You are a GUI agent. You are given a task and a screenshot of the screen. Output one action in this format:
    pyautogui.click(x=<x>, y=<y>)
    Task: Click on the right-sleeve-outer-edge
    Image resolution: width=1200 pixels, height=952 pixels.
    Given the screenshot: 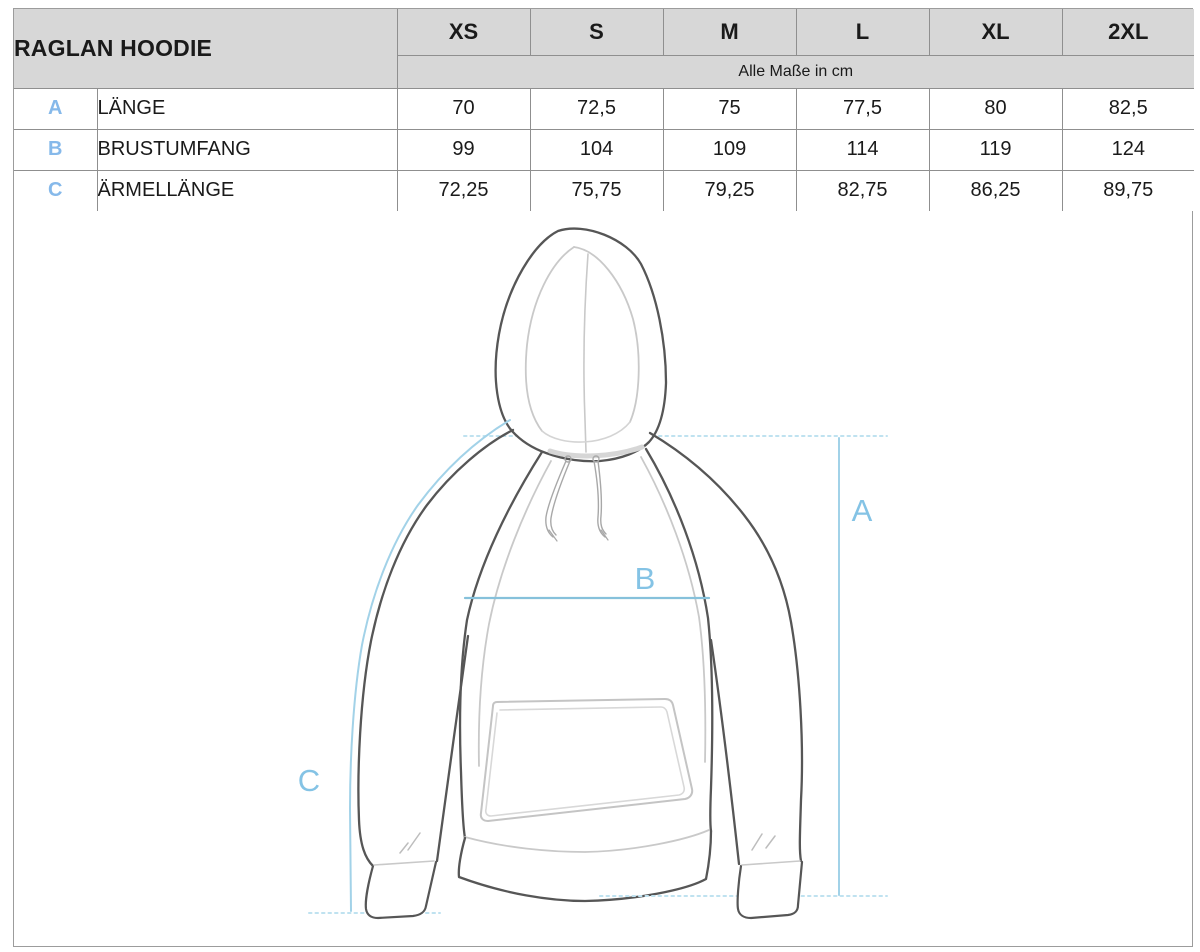 What is the action you would take?
    pyautogui.click(x=726, y=647)
    